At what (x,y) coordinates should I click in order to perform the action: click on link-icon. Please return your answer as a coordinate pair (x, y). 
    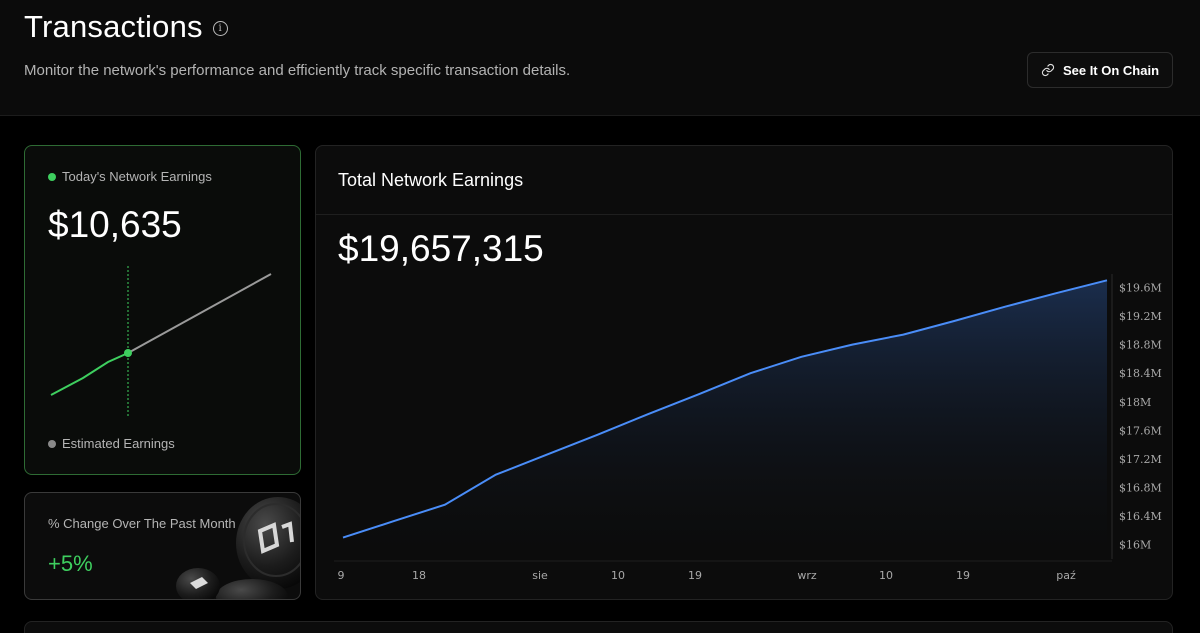
    Looking at the image, I should click on (1048, 70).